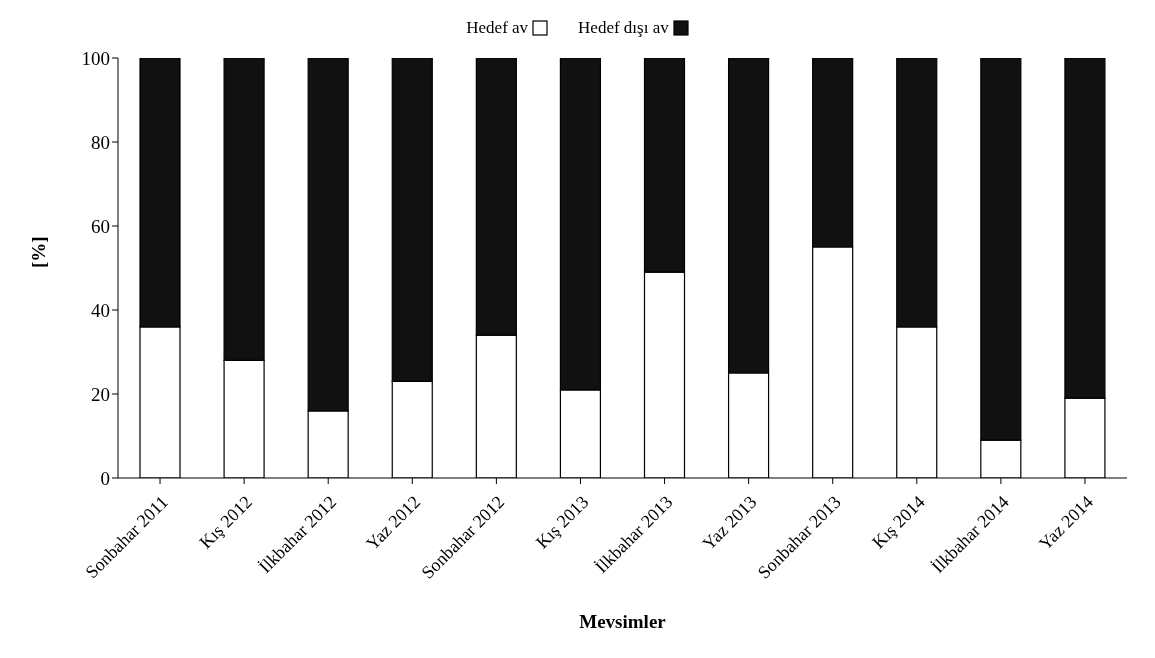 The width and height of the screenshot is (1155, 658). Describe the element at coordinates (623, 621) in the screenshot. I see `x-axis-title: Mevsimler` at that location.